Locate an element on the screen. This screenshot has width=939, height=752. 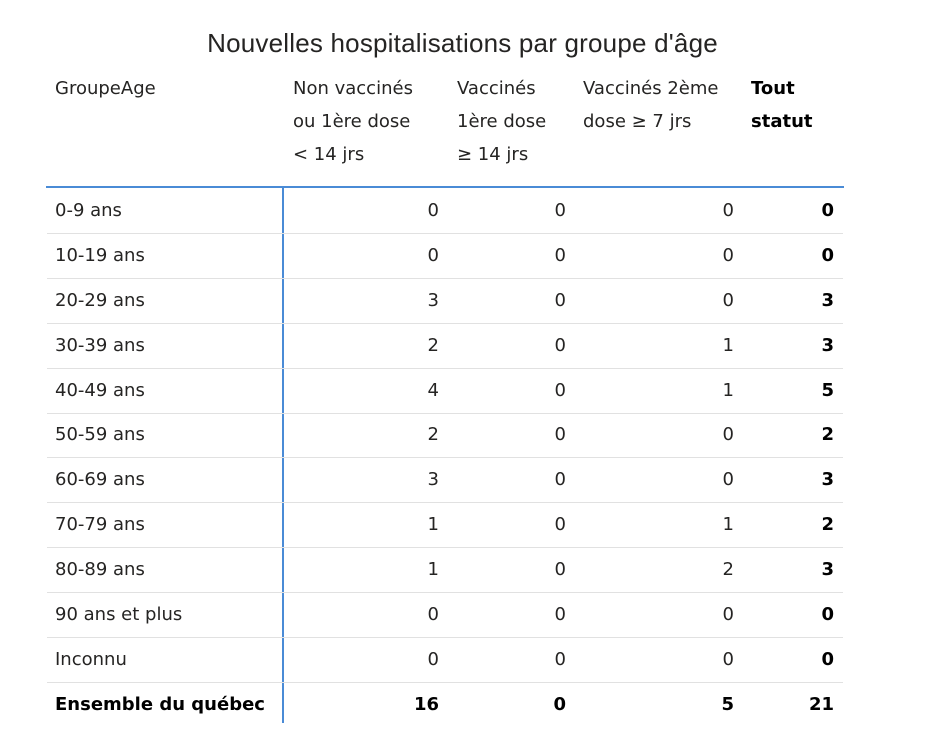
row-label: 50-59 ans is located at coordinates (100, 435).